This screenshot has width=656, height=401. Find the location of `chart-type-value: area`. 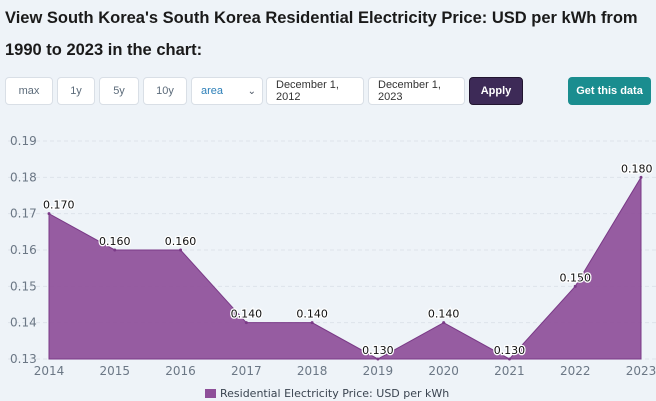

chart-type-value: area is located at coordinates (212, 91).